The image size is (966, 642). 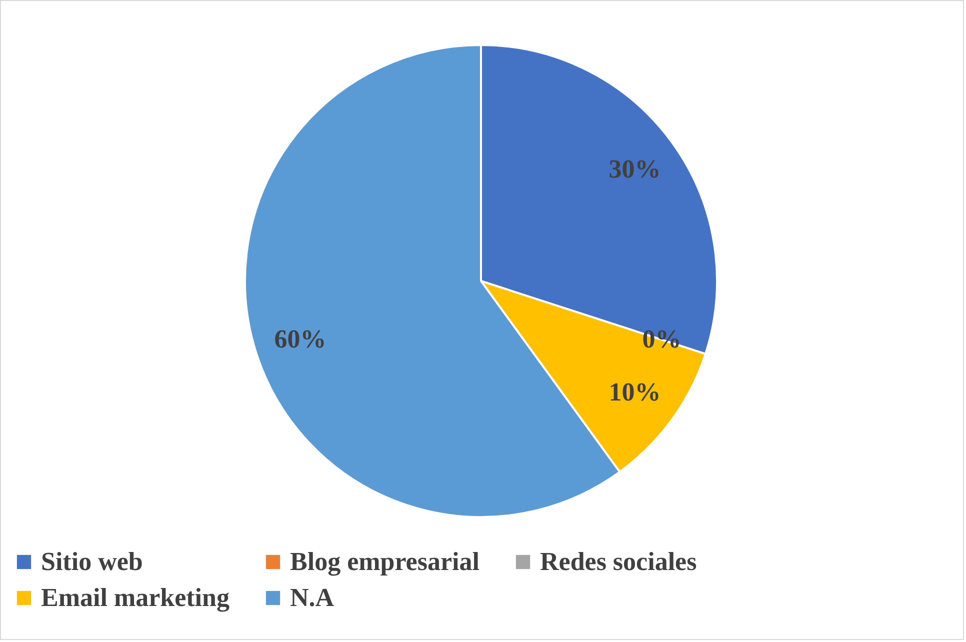 I want to click on legend-label: Sitio web, so click(x=92, y=561).